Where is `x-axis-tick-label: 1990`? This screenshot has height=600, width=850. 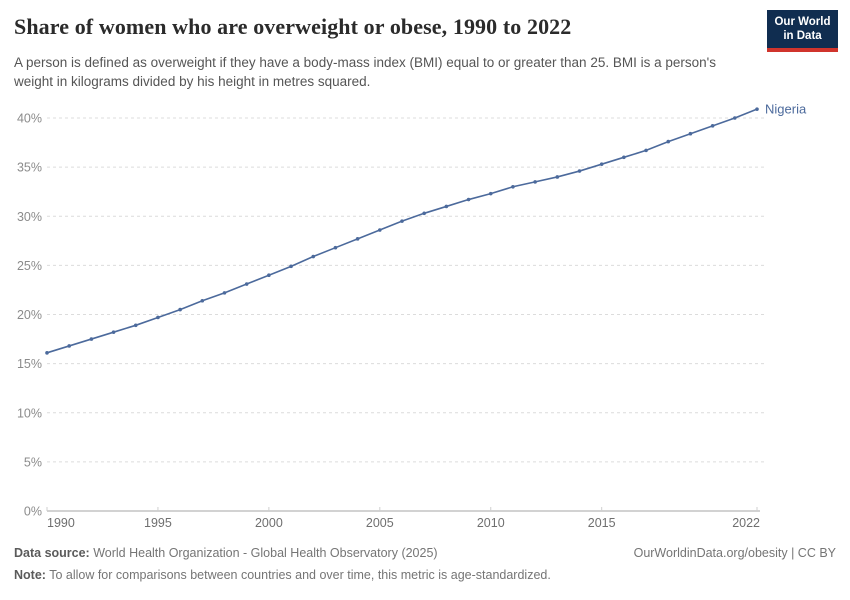 x-axis-tick-label: 1990 is located at coordinates (61, 523).